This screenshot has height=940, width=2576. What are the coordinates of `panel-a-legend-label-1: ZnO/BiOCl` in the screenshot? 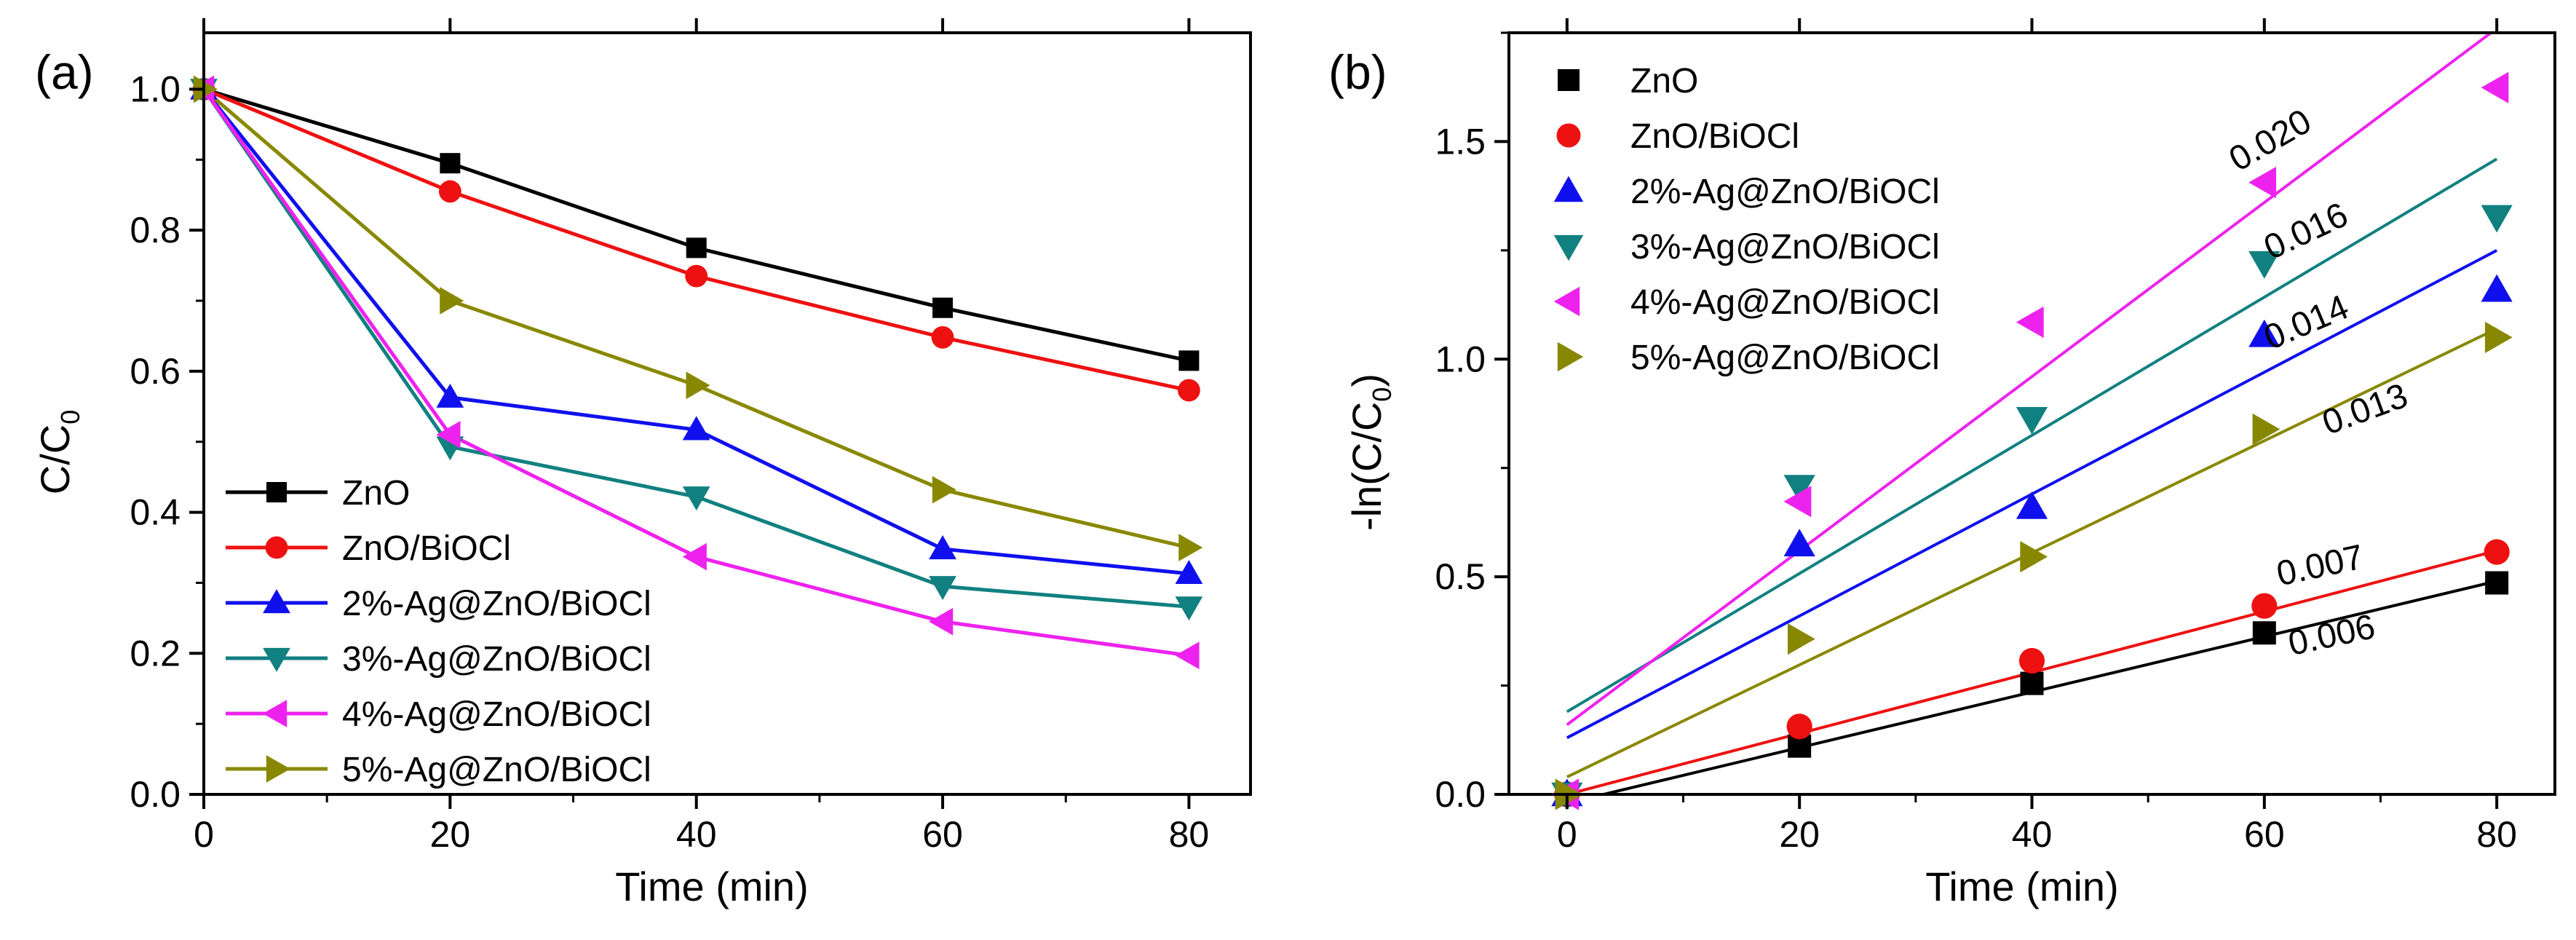 It's located at (426, 548).